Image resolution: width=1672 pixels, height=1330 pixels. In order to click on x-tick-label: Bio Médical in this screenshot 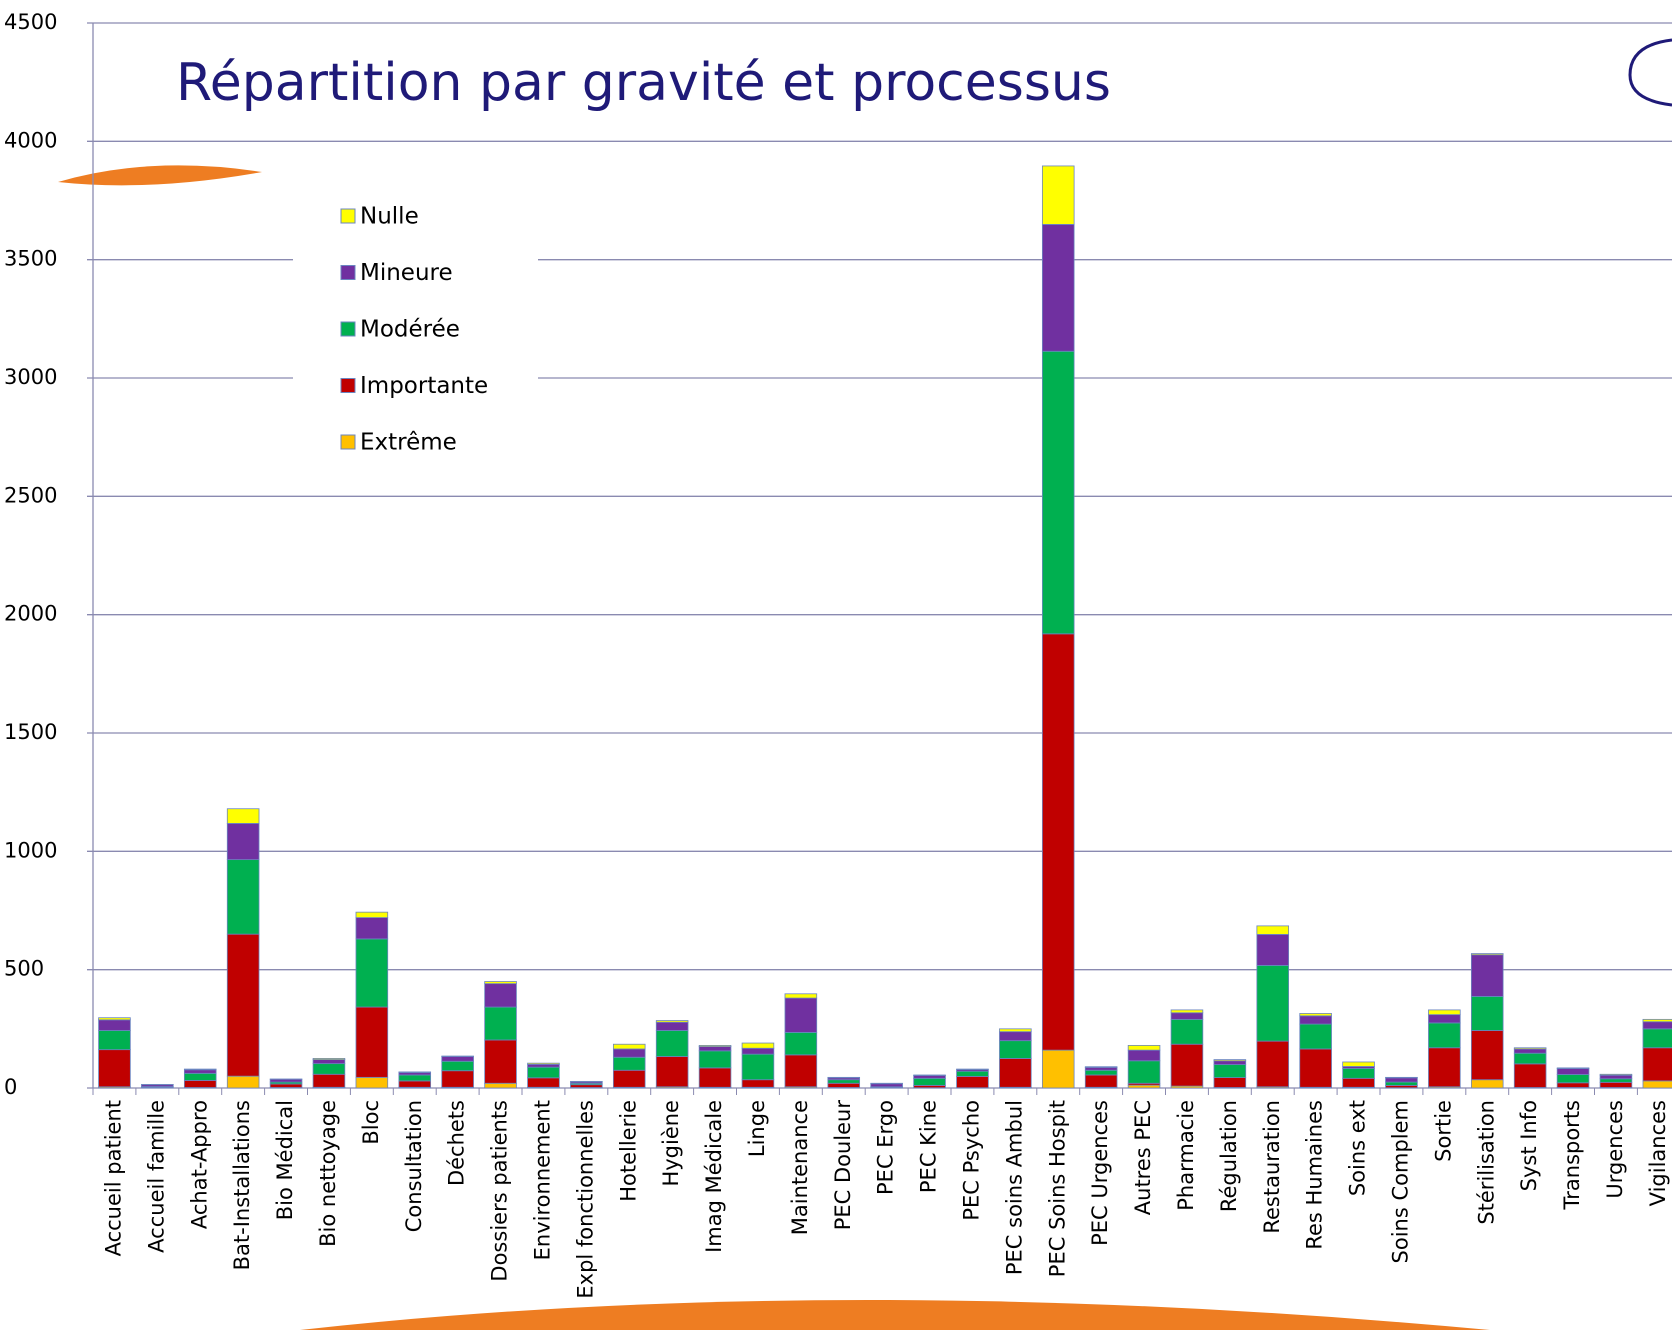, I will do `click(285, 1160)`.